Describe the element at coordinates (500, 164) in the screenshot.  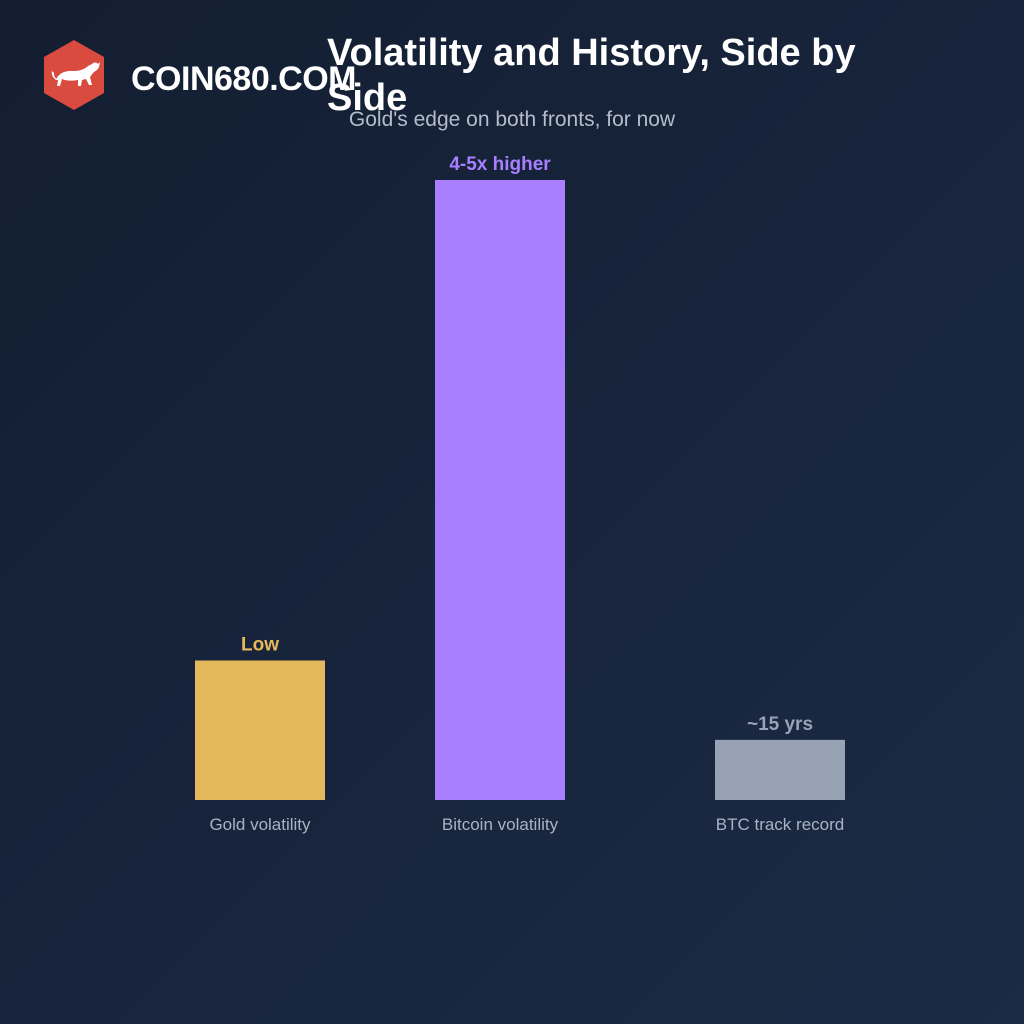
I see `data-label-bitcoin-volatility: 4-5x higher` at that location.